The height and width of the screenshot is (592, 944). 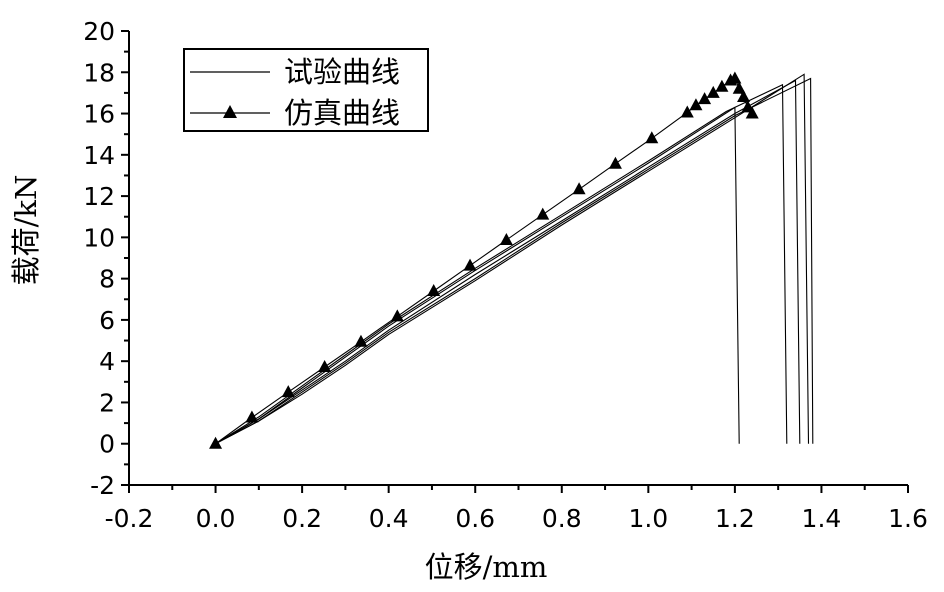 I want to click on y-tick-label: 14, so click(x=99, y=155).